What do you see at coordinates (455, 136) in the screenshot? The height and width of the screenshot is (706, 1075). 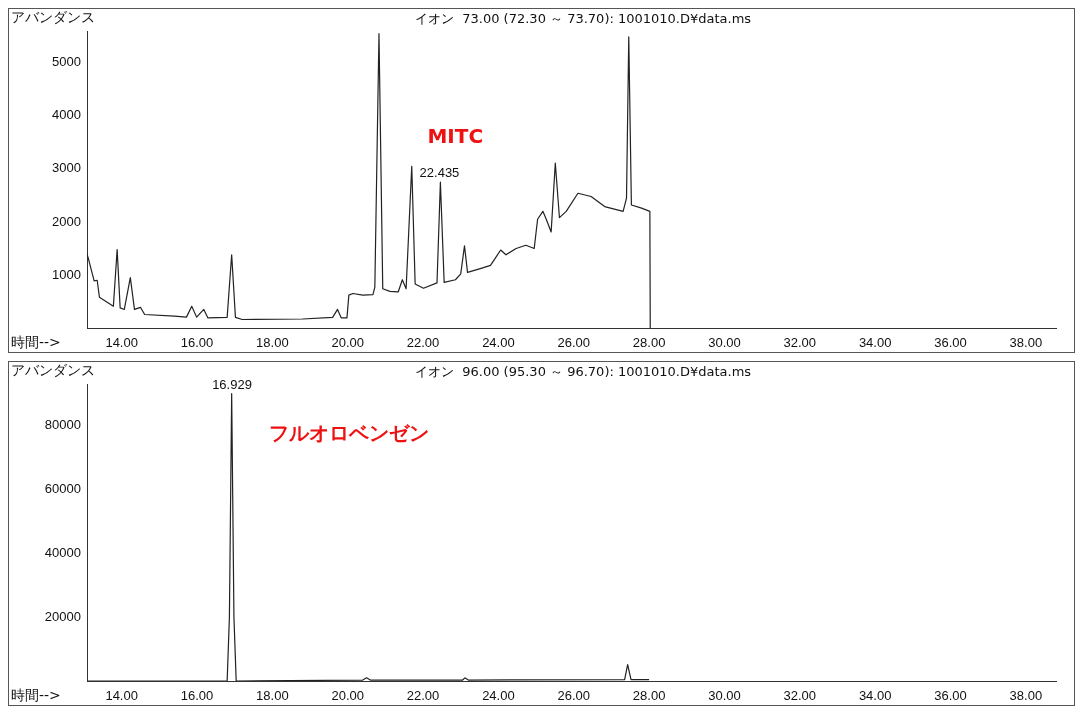 I see `annotation: MITC` at bounding box center [455, 136].